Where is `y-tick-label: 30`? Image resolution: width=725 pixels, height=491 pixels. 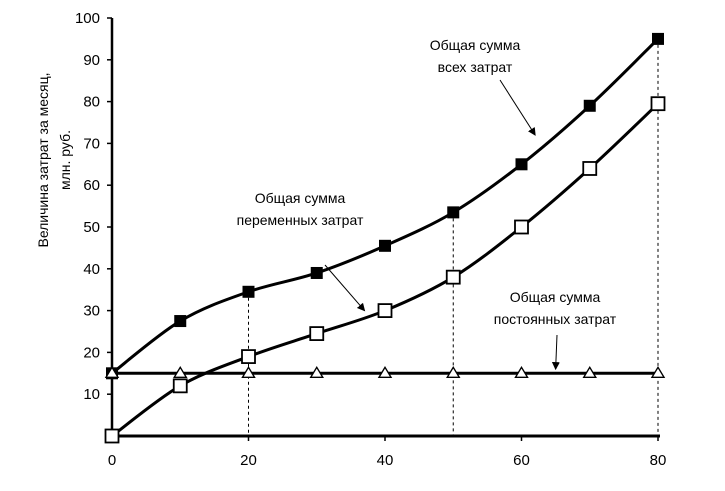 y-tick-label: 30 is located at coordinates (91, 311).